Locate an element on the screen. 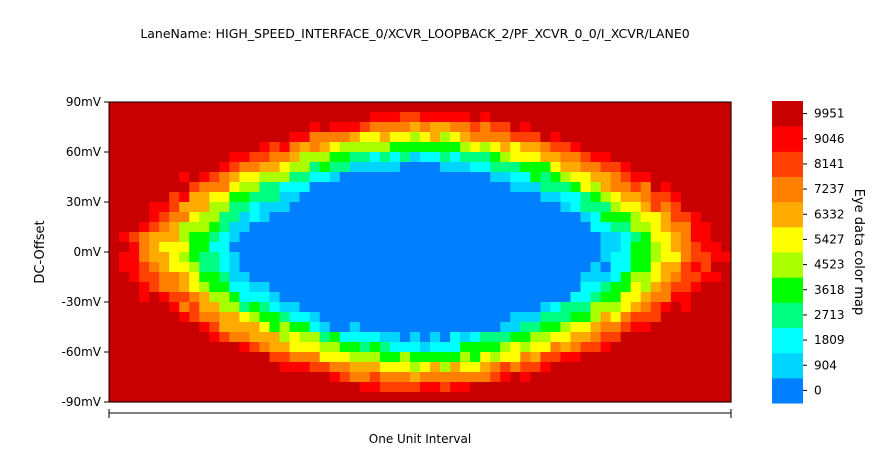 Image resolution: width=894 pixels, height=473 pixels. colorbar-swatch is located at coordinates (787, 164).